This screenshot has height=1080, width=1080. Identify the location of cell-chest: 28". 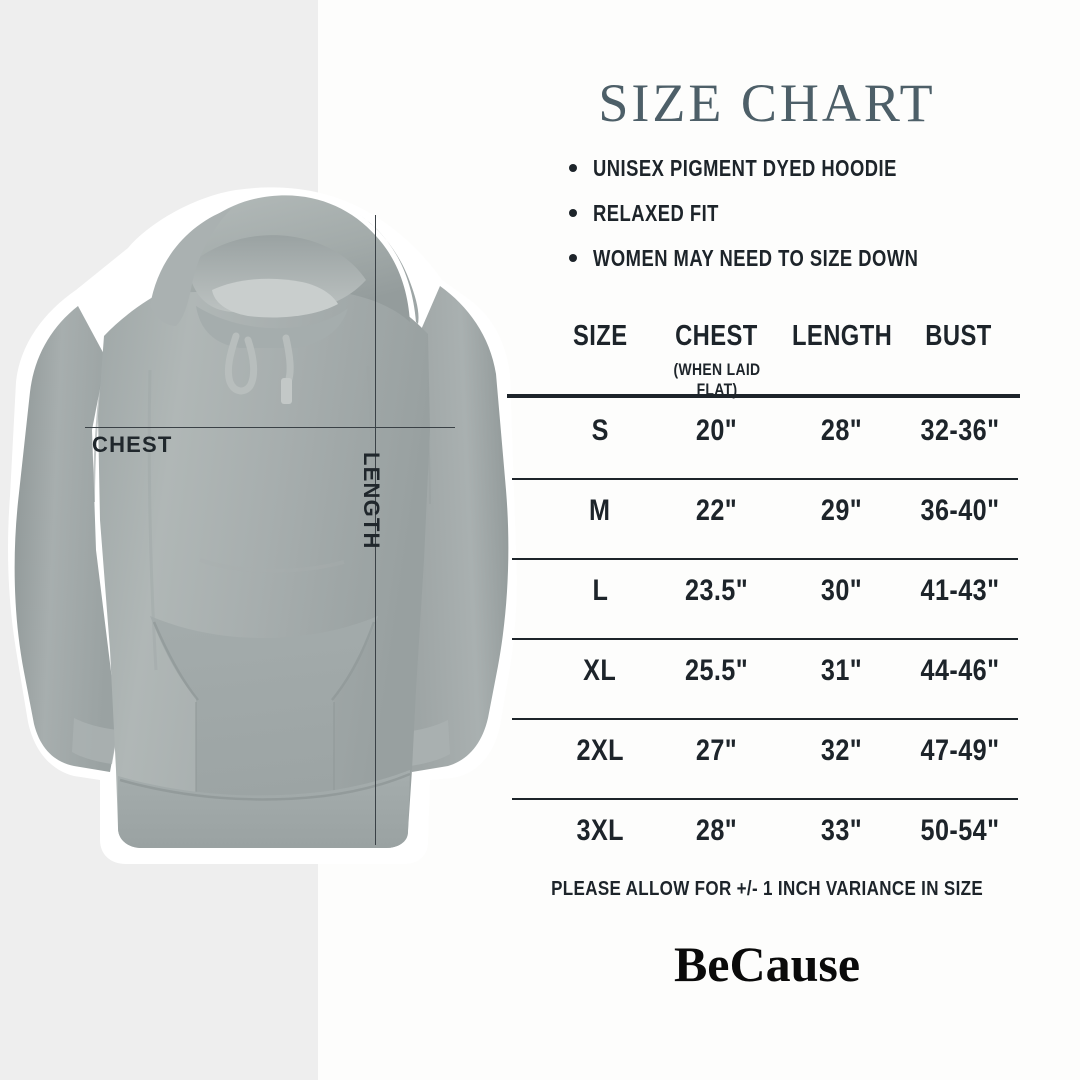
(717, 830).